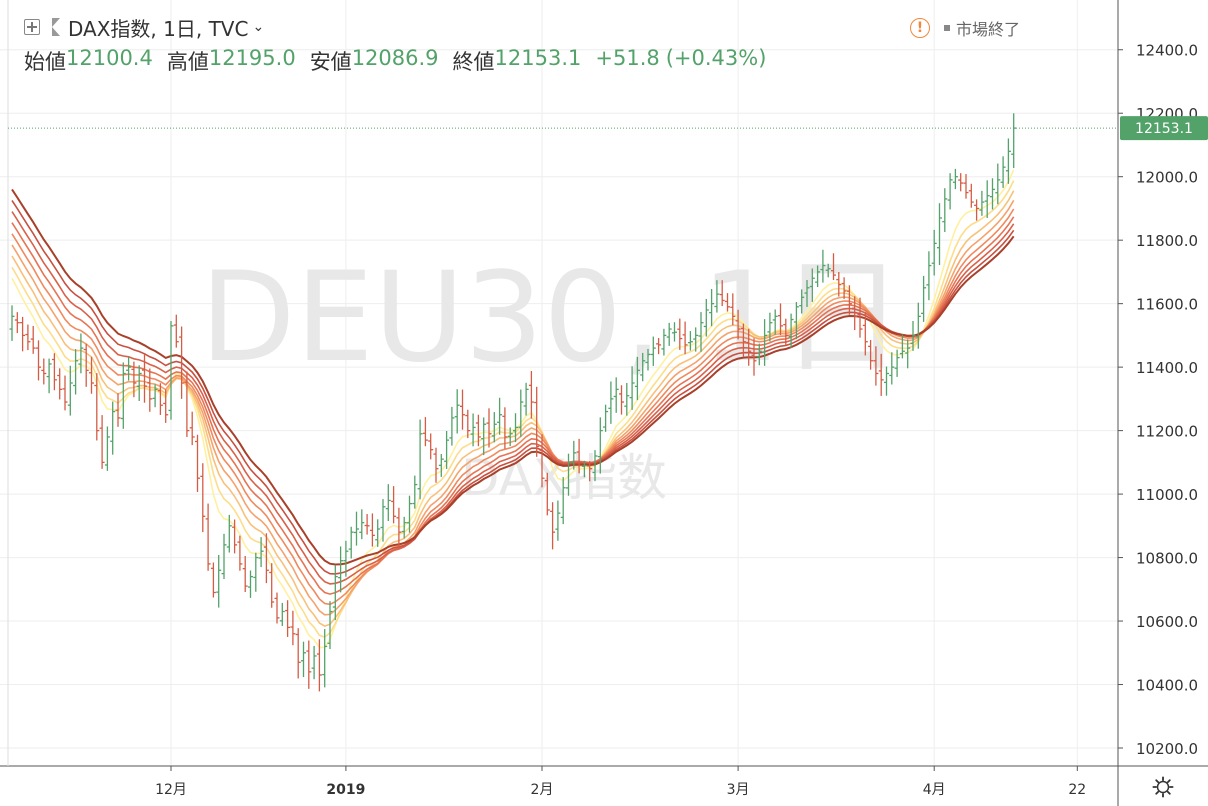 Image resolution: width=1208 pixels, height=806 pixels. Describe the element at coordinates (946, 28) in the screenshot. I see `status-dot-icon` at that location.